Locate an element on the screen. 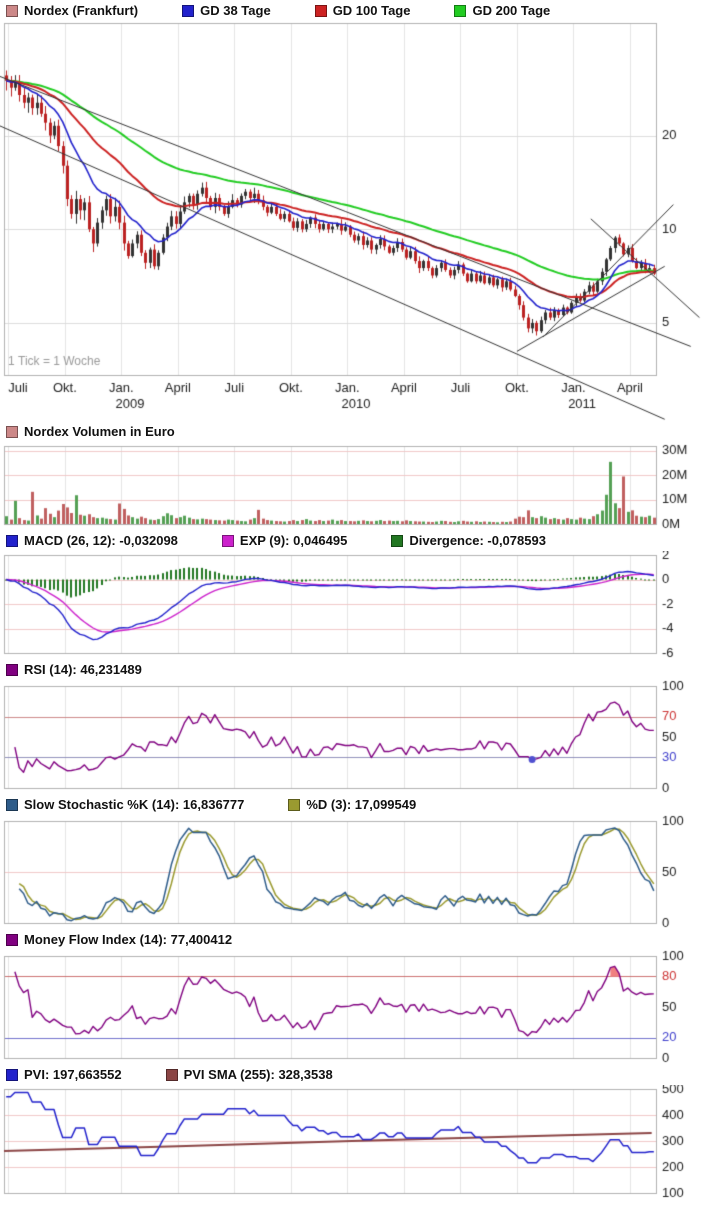 The width and height of the screenshot is (708, 1209). pvi-value-label: PVI: 197,663552 is located at coordinates (73, 1074).